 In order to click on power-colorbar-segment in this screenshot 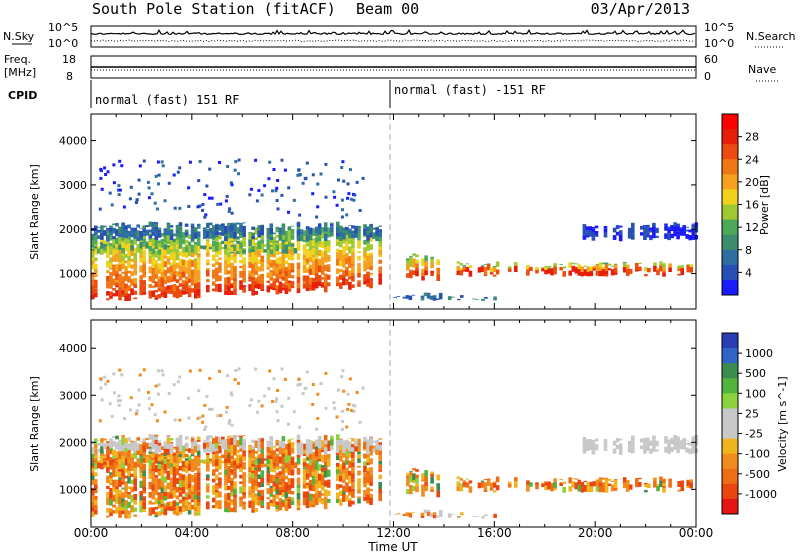, I will do `click(730, 272)`.